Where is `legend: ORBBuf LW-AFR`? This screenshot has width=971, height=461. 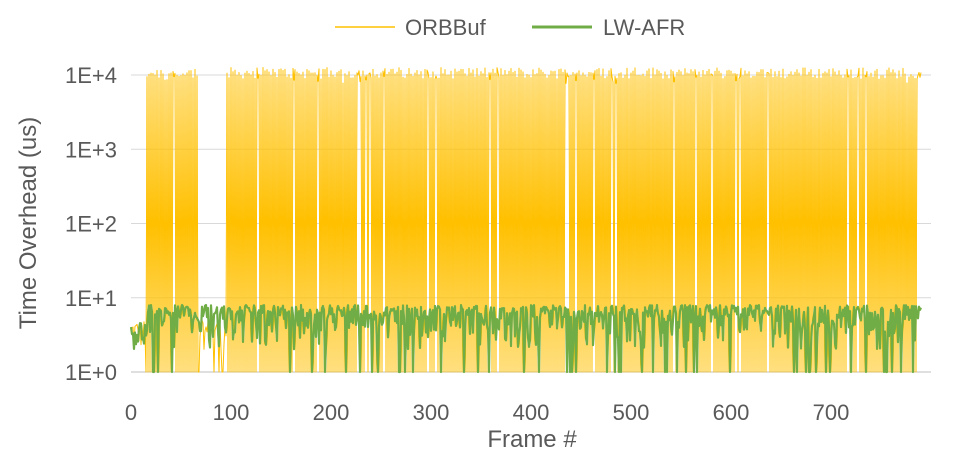 legend: ORBBuf LW-AFR is located at coordinates (510, 27).